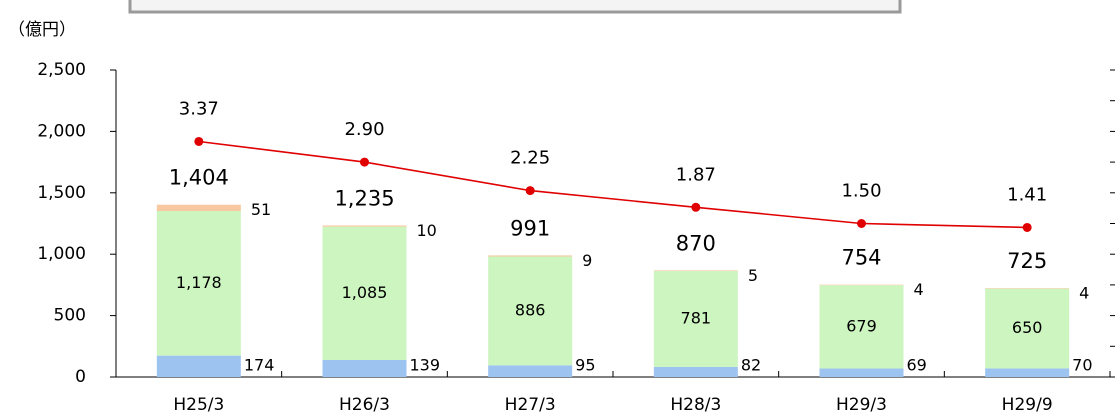  What do you see at coordinates (61, 193) in the screenshot?
I see `y-tick-label: 1,500` at bounding box center [61, 193].